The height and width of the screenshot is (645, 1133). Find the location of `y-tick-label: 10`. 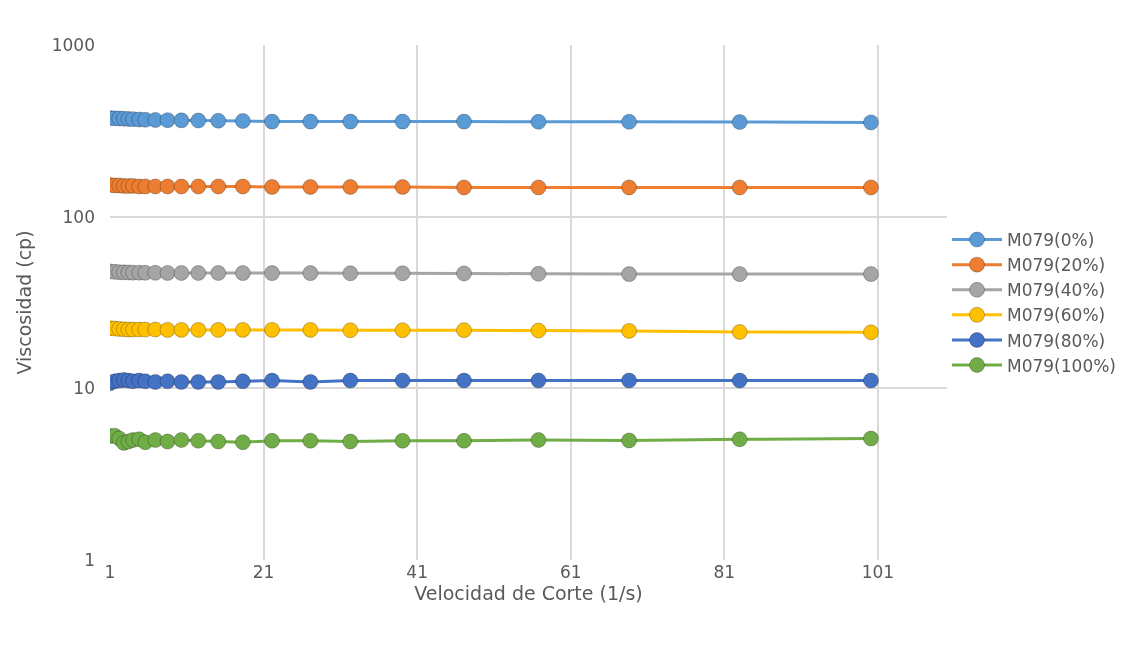

y-tick-label: 10 is located at coordinates (84, 388).